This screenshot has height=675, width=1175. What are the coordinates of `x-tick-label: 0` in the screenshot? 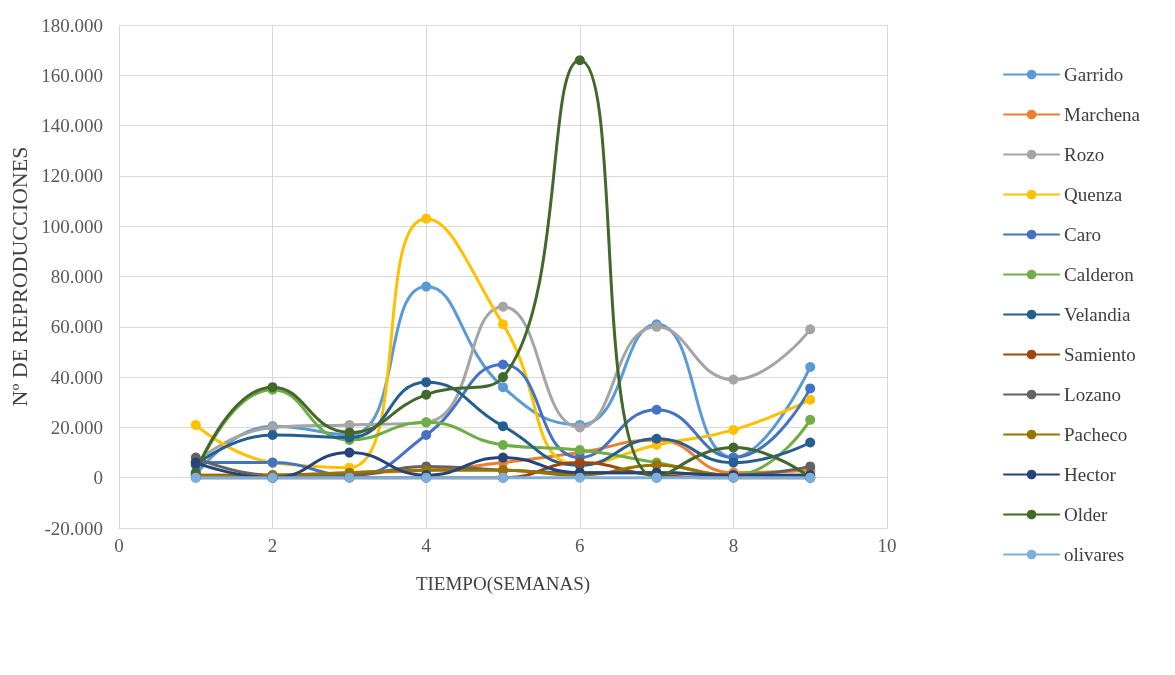 It's located at (119, 545).